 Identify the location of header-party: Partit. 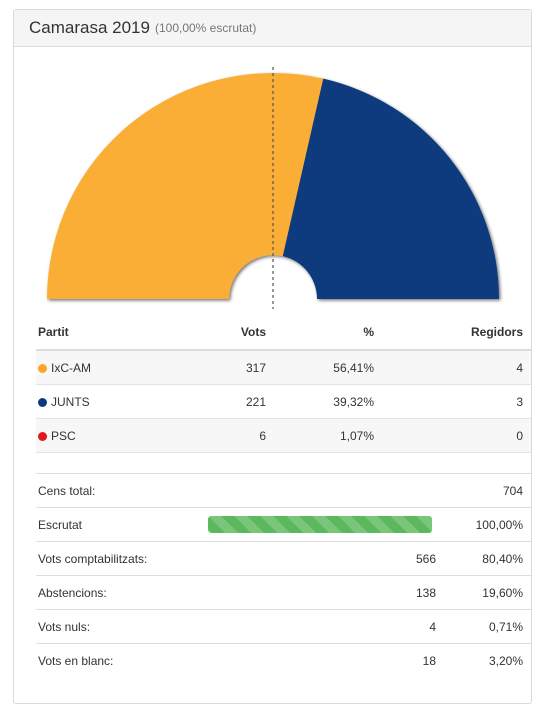
(116, 333).